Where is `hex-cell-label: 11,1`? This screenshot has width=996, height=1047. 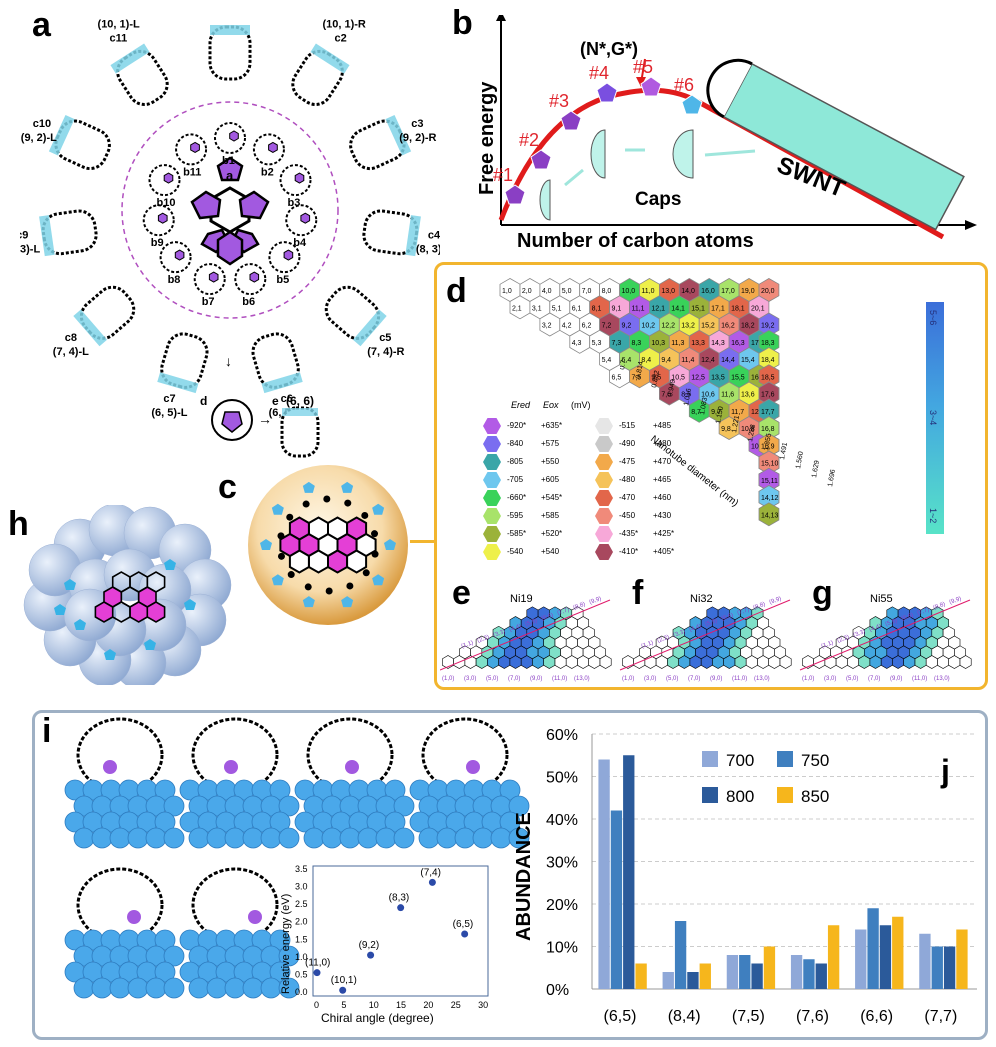 hex-cell-label: 11,1 is located at coordinates (637, 308).